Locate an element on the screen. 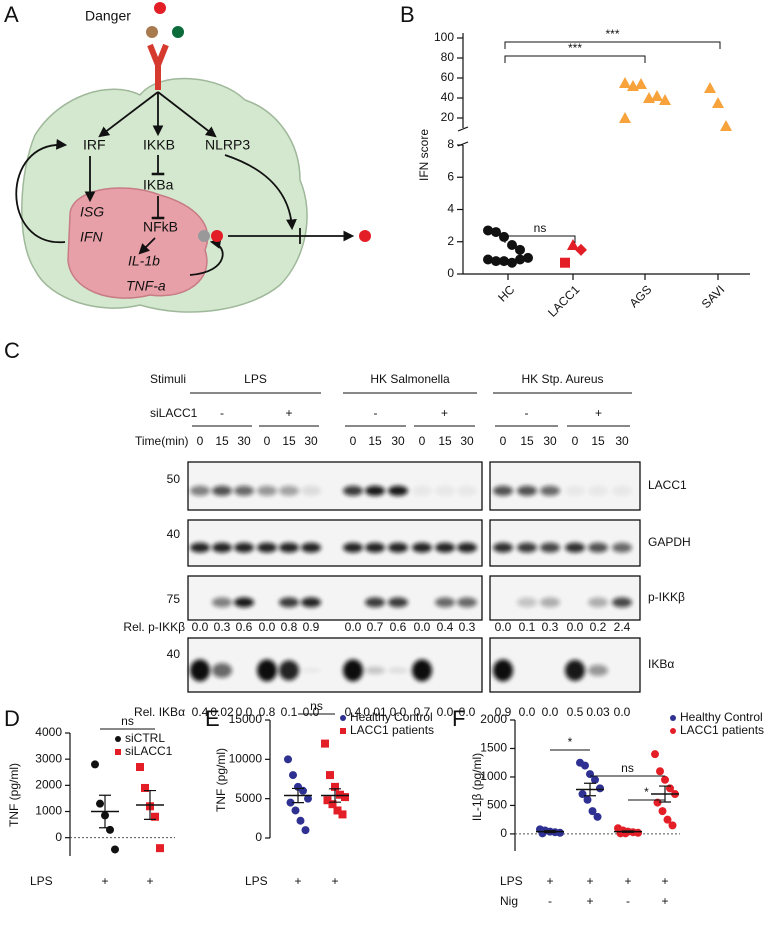 The width and height of the screenshot is (768, 931). node-label: NFkB is located at coordinates (160, 227).